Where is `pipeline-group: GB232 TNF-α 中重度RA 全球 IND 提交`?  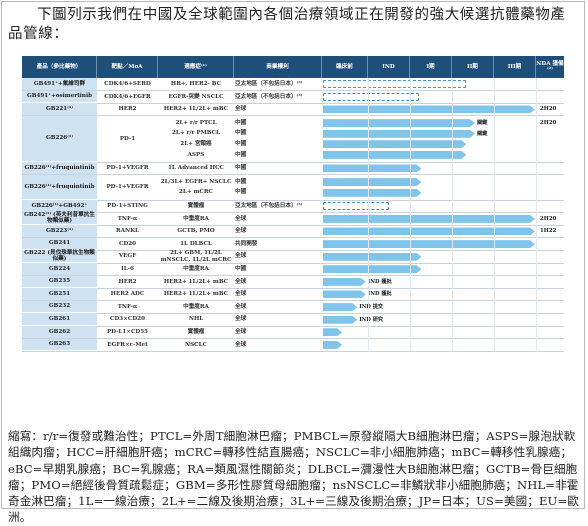 pipeline-group: GB232 TNF-α 中重度RA 全球 IND 提交 is located at coordinates (293, 307).